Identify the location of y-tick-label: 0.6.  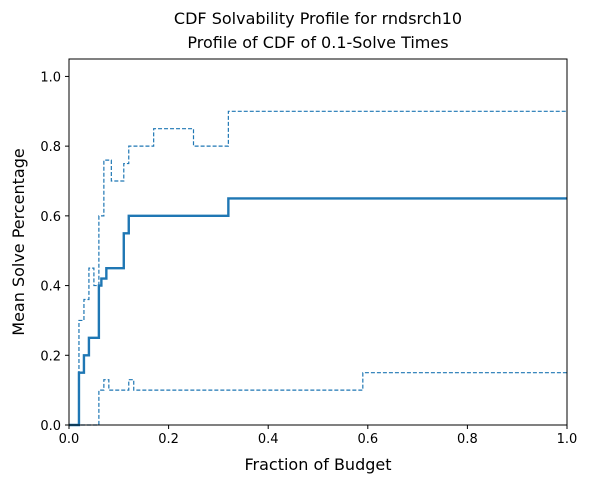
(50, 217).